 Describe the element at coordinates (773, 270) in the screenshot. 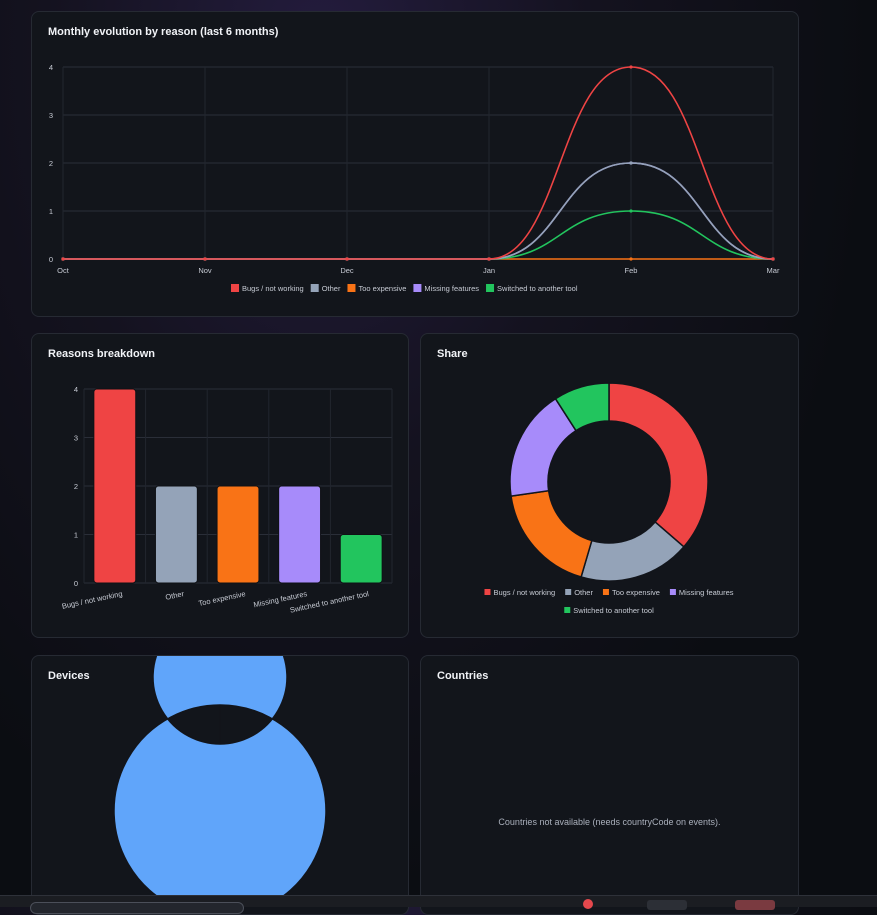

I see `x-tick-label: Mar` at that location.